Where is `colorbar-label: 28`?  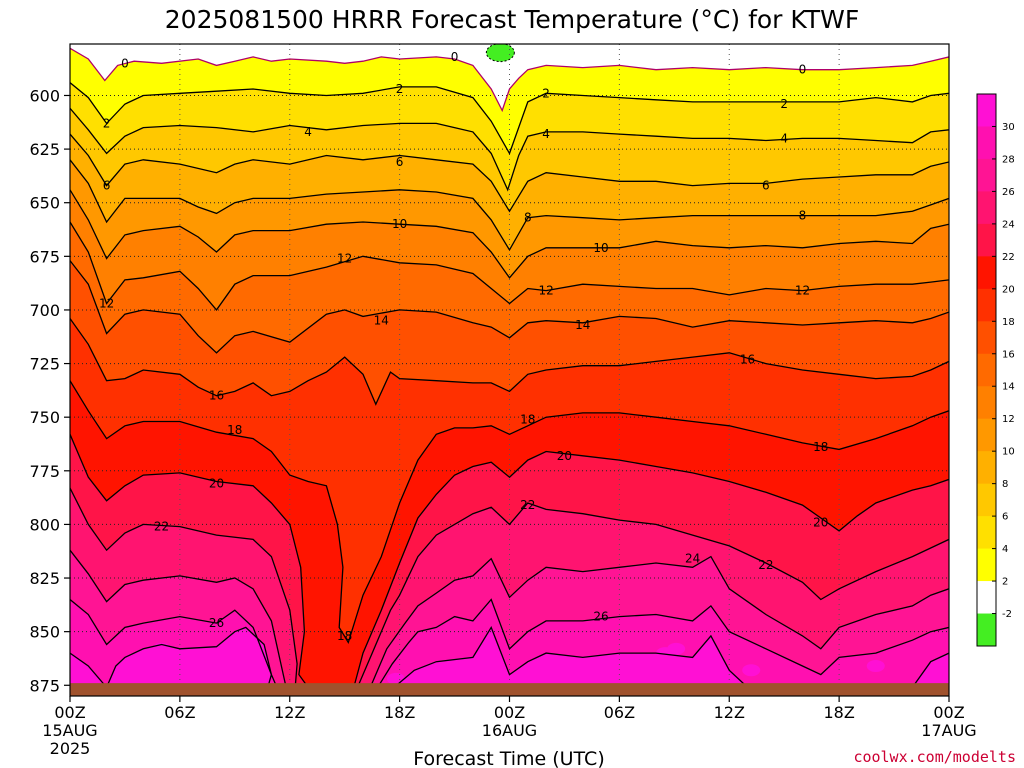 colorbar-label: 28 is located at coordinates (1008, 159).